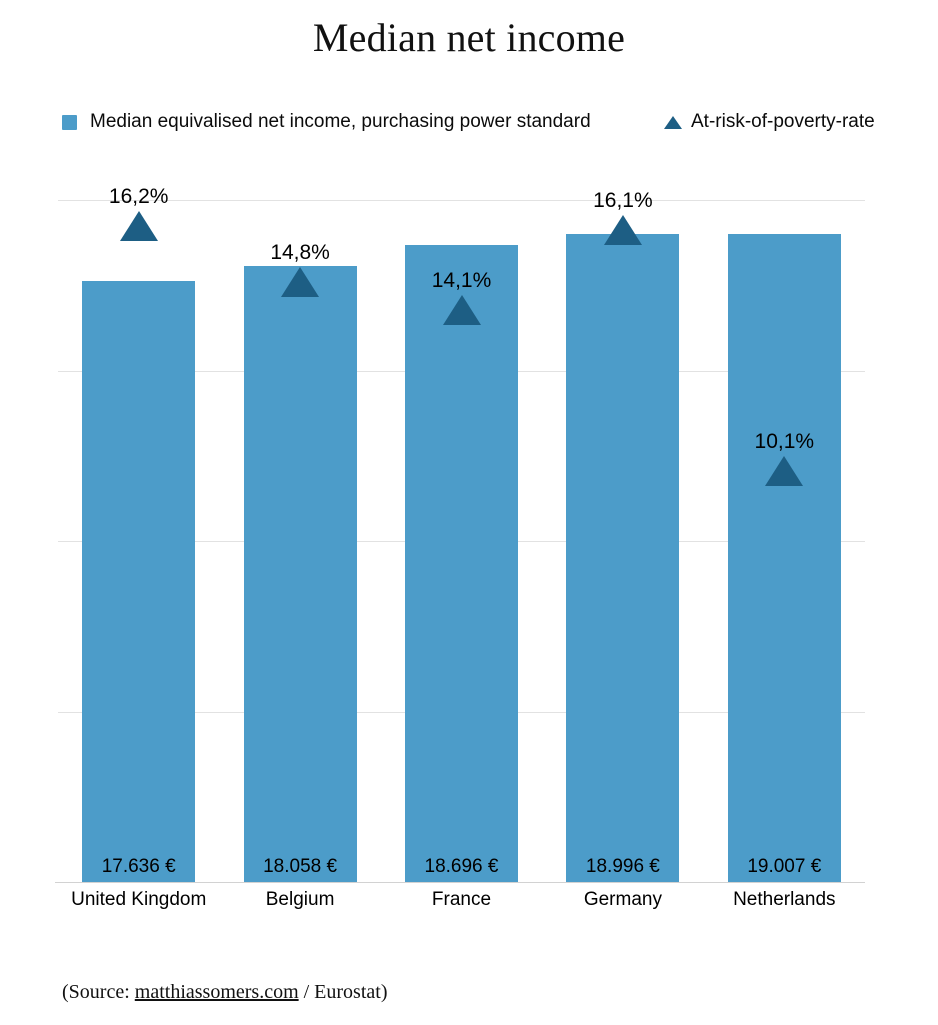 The width and height of the screenshot is (938, 1025). What do you see at coordinates (300, 574) in the screenshot?
I see `bar-belgium: 18.058 €` at bounding box center [300, 574].